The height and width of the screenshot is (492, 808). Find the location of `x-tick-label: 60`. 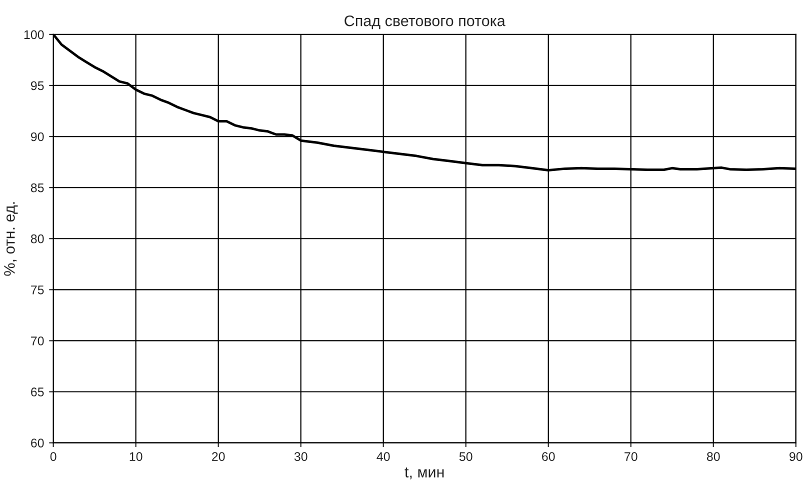

x-tick-label: 60 is located at coordinates (548, 457).